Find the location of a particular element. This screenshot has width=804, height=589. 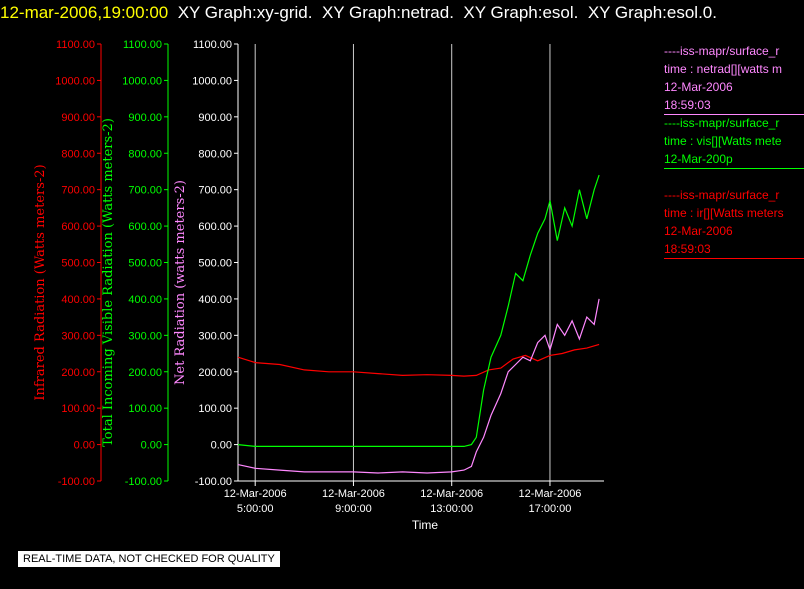

header-graph-title: XY Graph:esol.0. is located at coordinates (652, 12).